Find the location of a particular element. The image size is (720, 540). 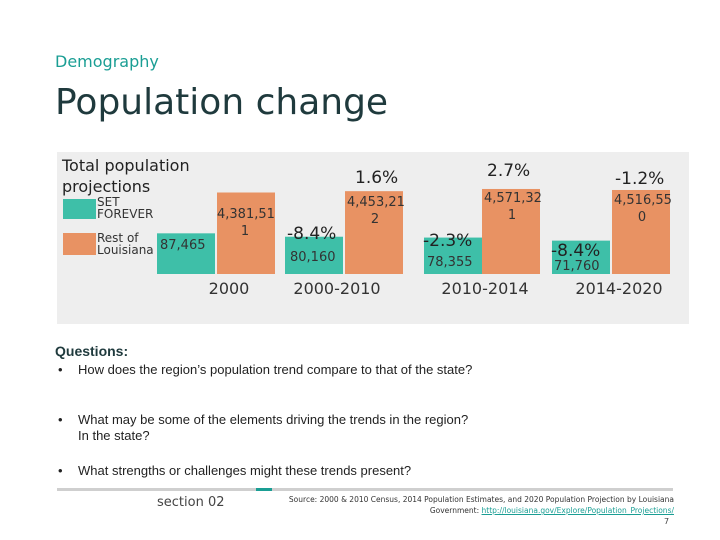

legend-label-set: FOREVER is located at coordinates (125, 214).